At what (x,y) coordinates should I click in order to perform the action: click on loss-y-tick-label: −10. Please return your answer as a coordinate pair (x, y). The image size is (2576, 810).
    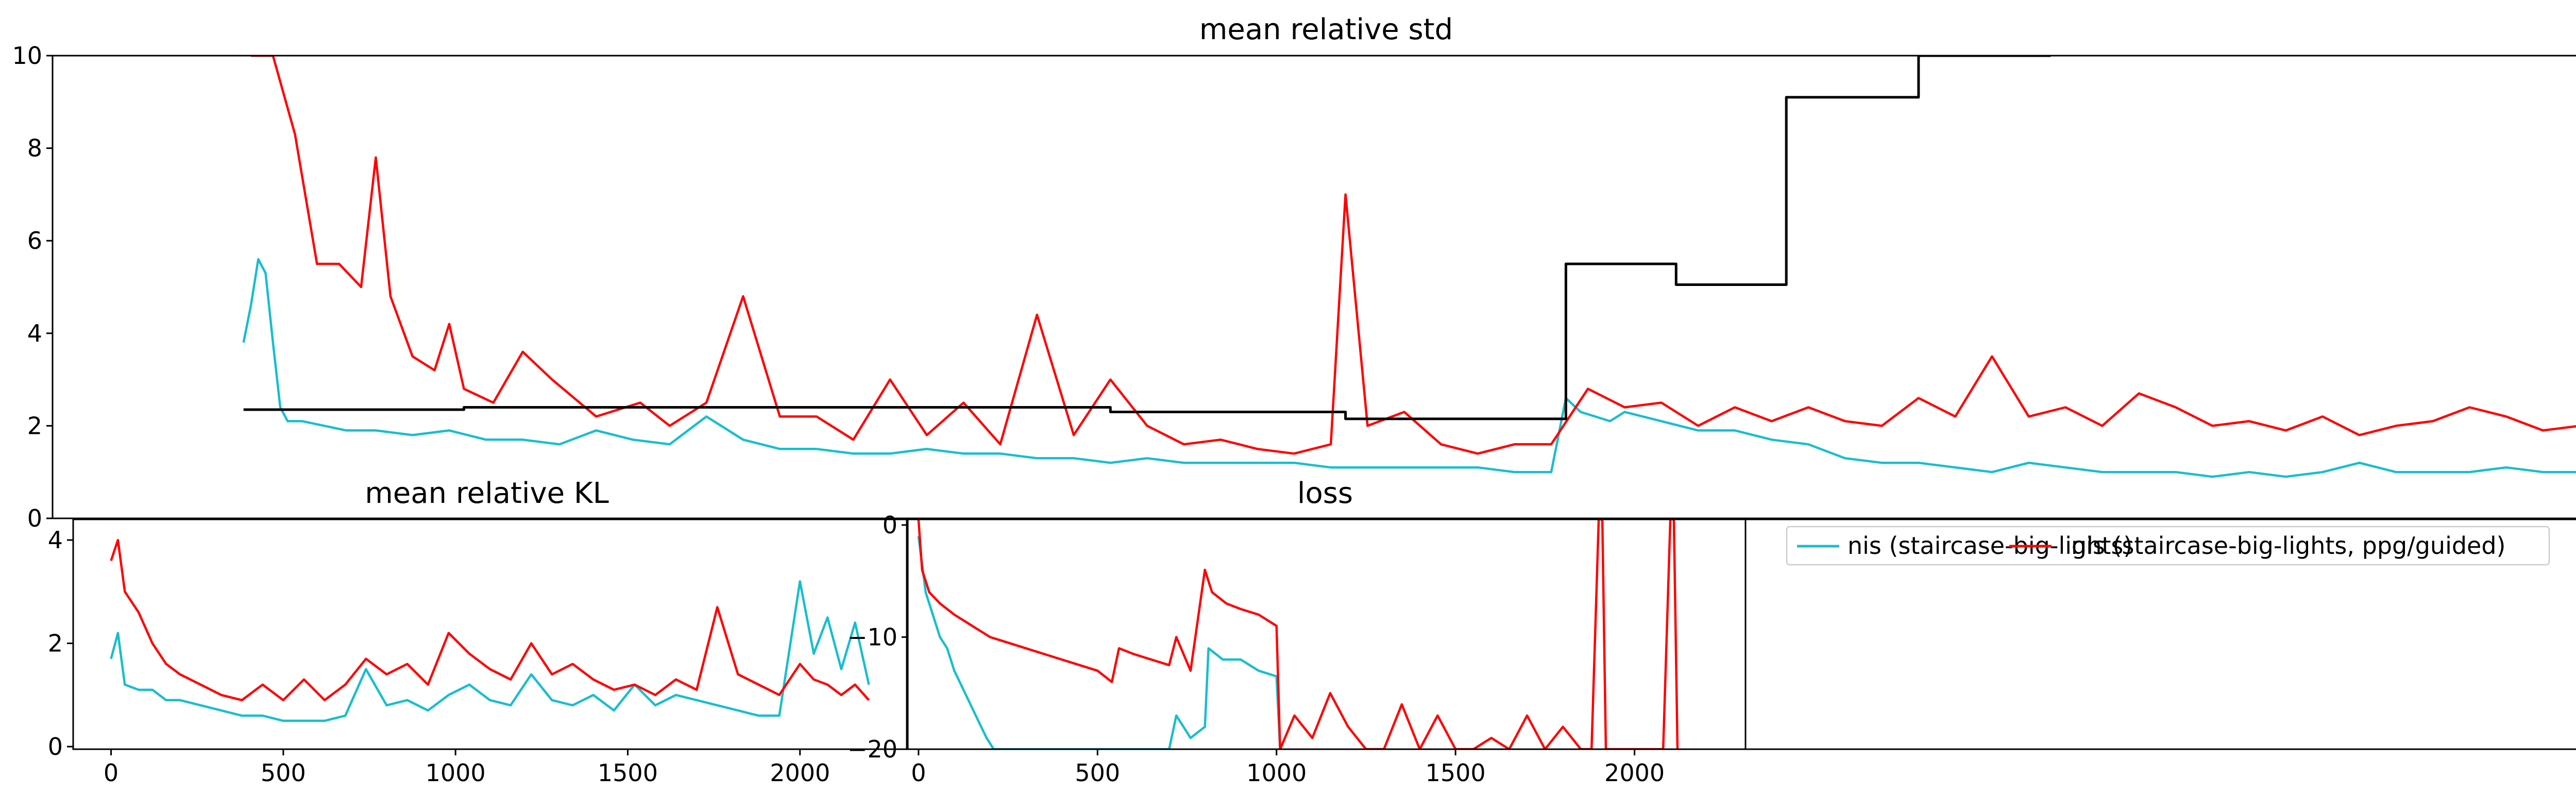
    Looking at the image, I should click on (872, 637).